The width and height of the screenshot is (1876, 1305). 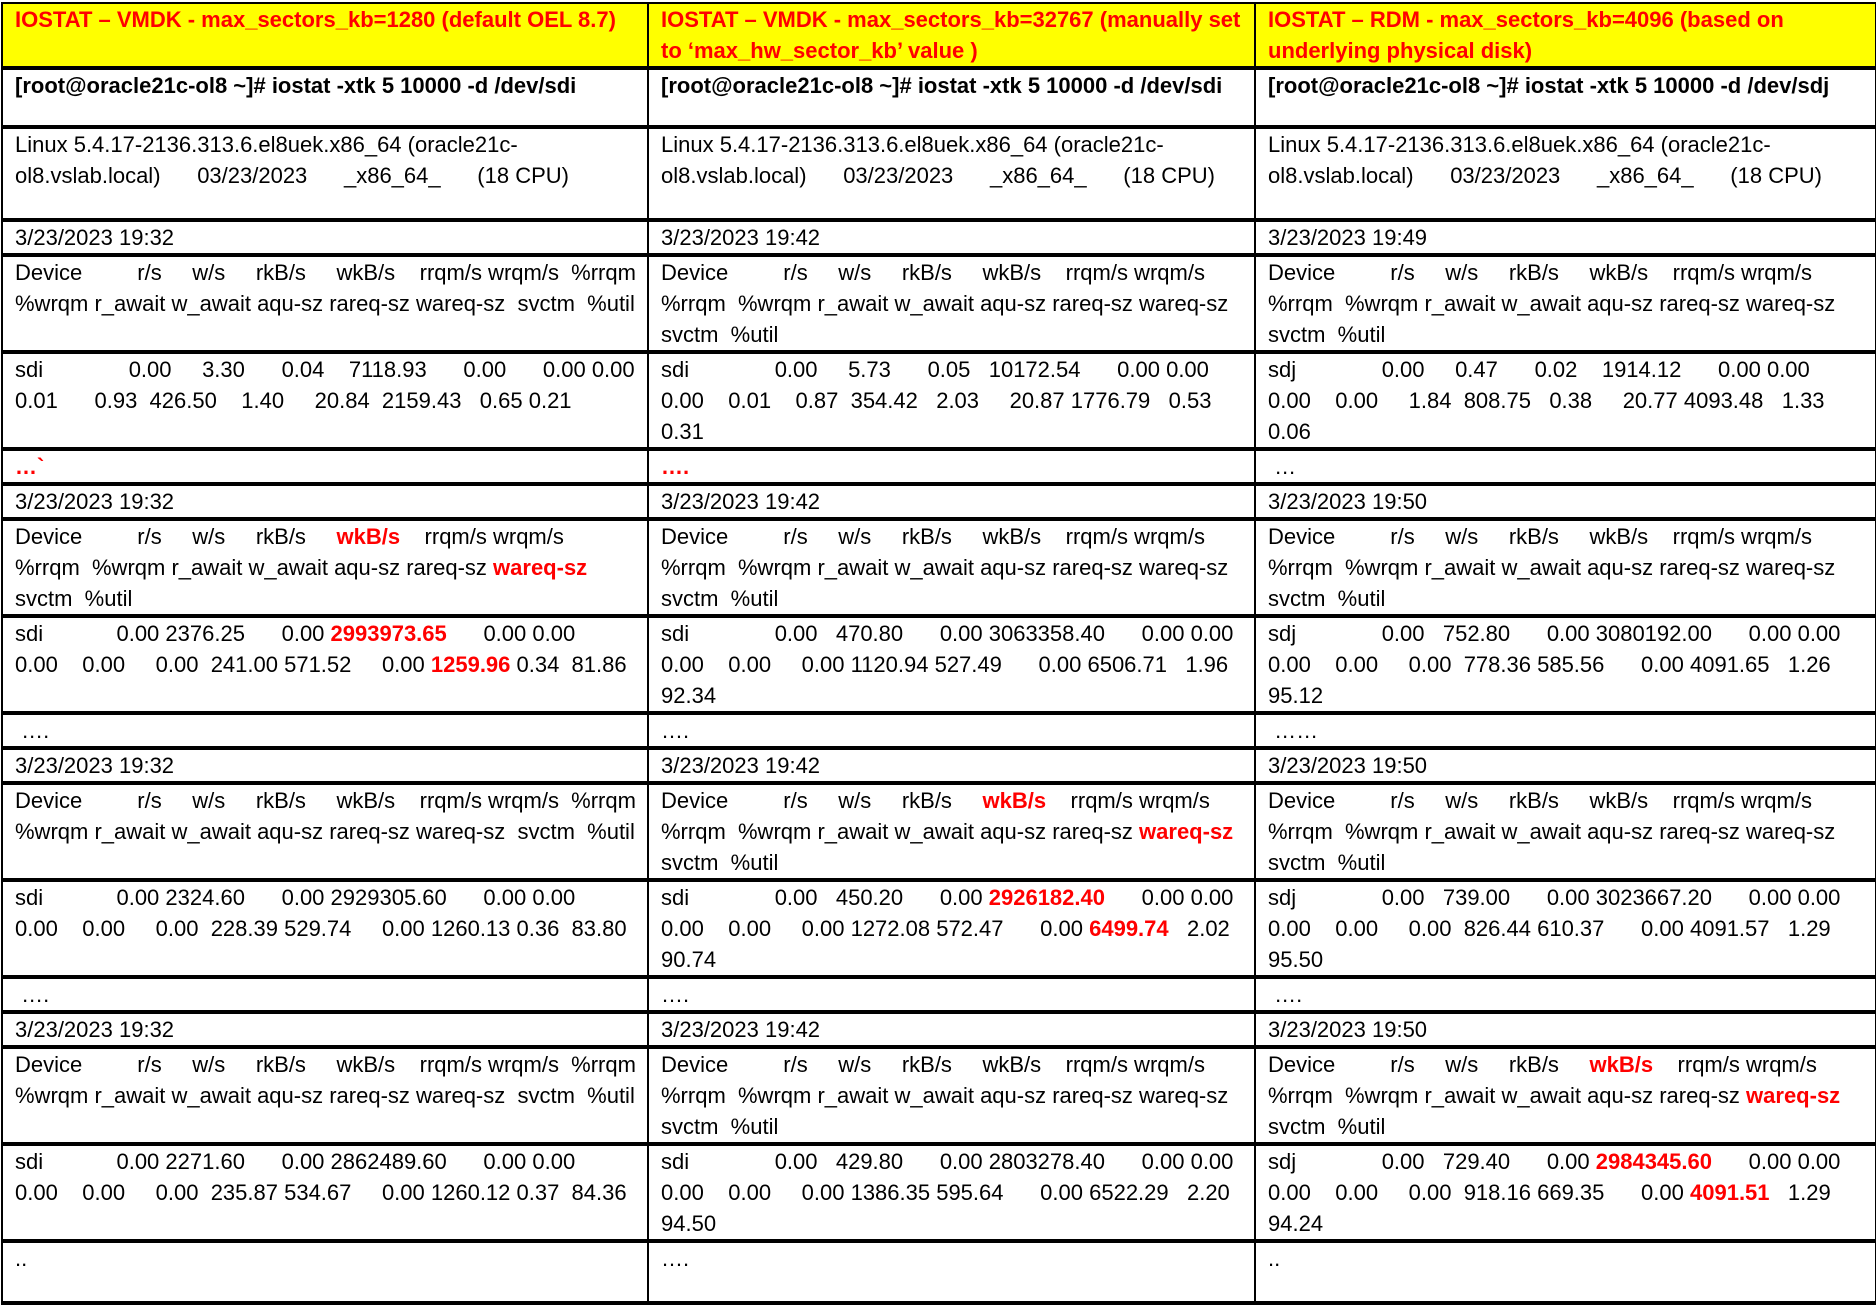 What do you see at coordinates (470, 664) in the screenshot?
I see `highlighted-value: 1259.96` at bounding box center [470, 664].